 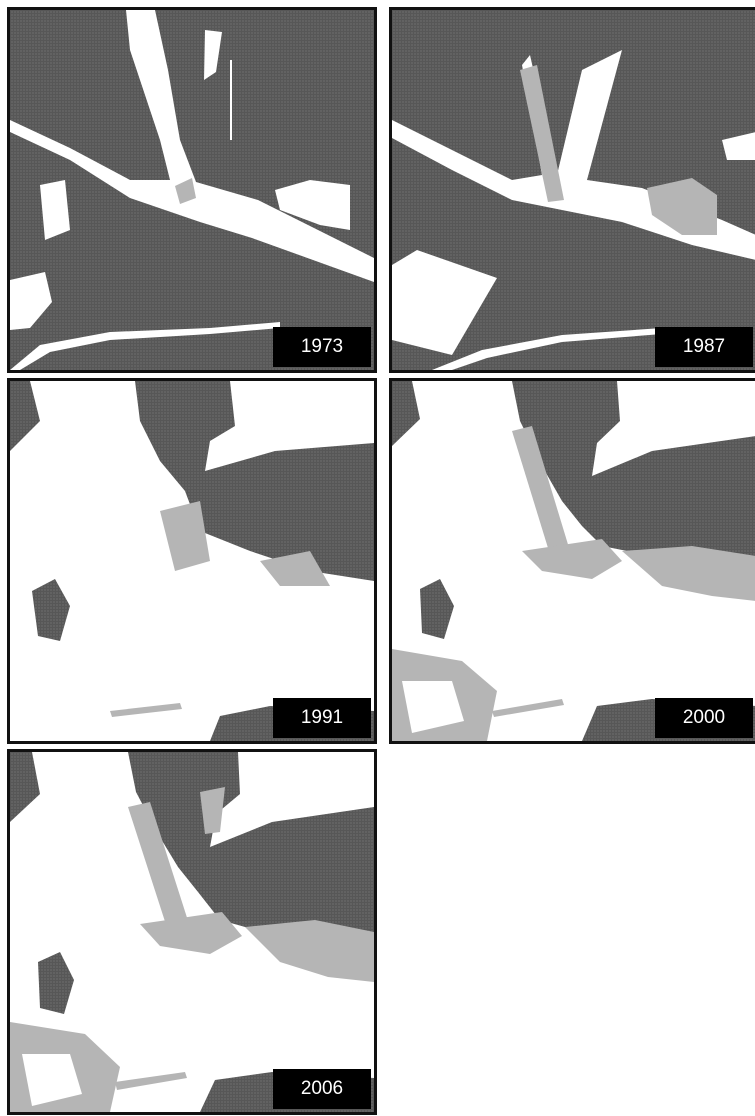 What do you see at coordinates (322, 718) in the screenshot?
I see `year-label: 1991` at bounding box center [322, 718].